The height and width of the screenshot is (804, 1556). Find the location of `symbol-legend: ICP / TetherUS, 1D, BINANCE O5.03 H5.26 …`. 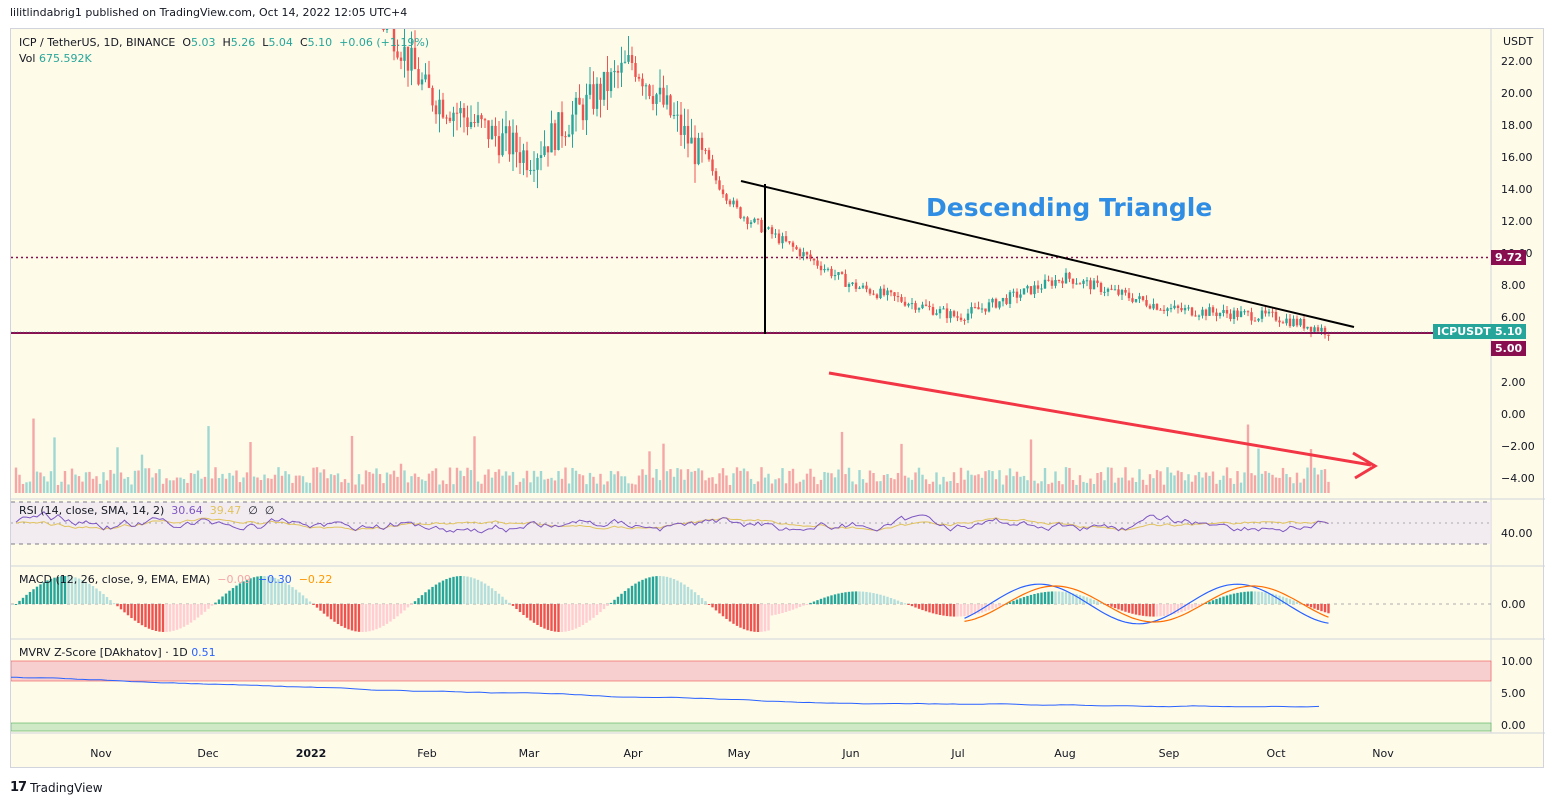

symbol-legend: ICP / TetherUS, 1D, BINANCE O5.03 H5.26 … is located at coordinates (224, 42).